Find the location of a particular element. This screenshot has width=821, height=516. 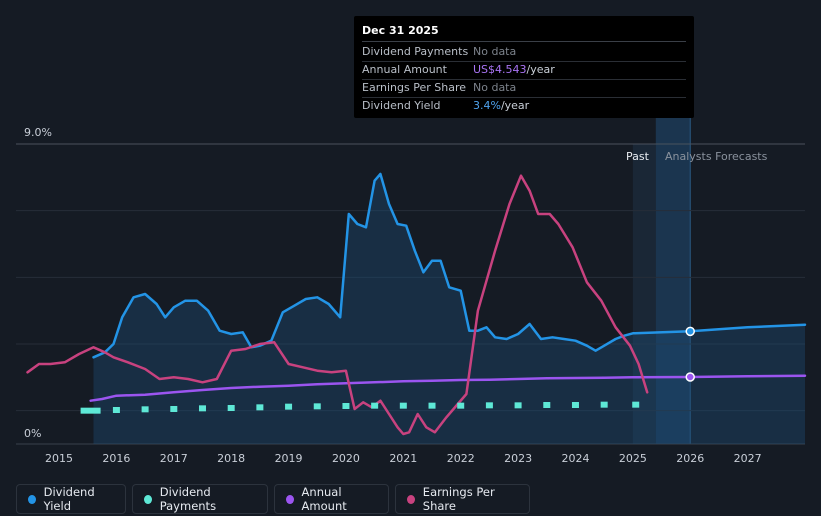

x-tick-label: 2015 is located at coordinates (59, 458).